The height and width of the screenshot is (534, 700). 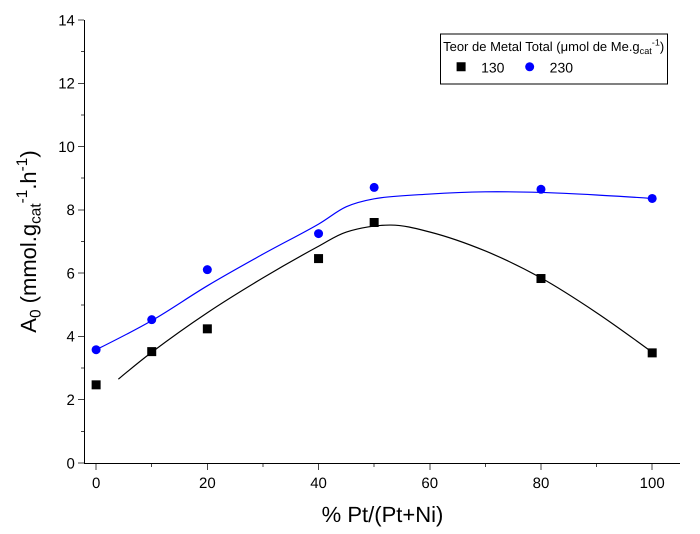 I want to click on x-tick-label: 100, so click(x=652, y=483).